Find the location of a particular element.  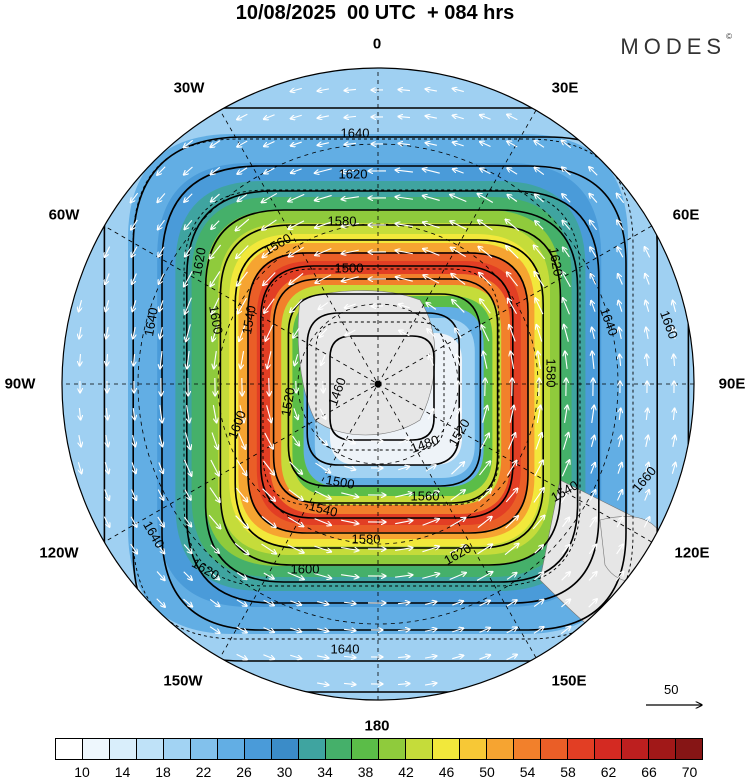

contour-label: 1540 is located at coordinates (249, 319).